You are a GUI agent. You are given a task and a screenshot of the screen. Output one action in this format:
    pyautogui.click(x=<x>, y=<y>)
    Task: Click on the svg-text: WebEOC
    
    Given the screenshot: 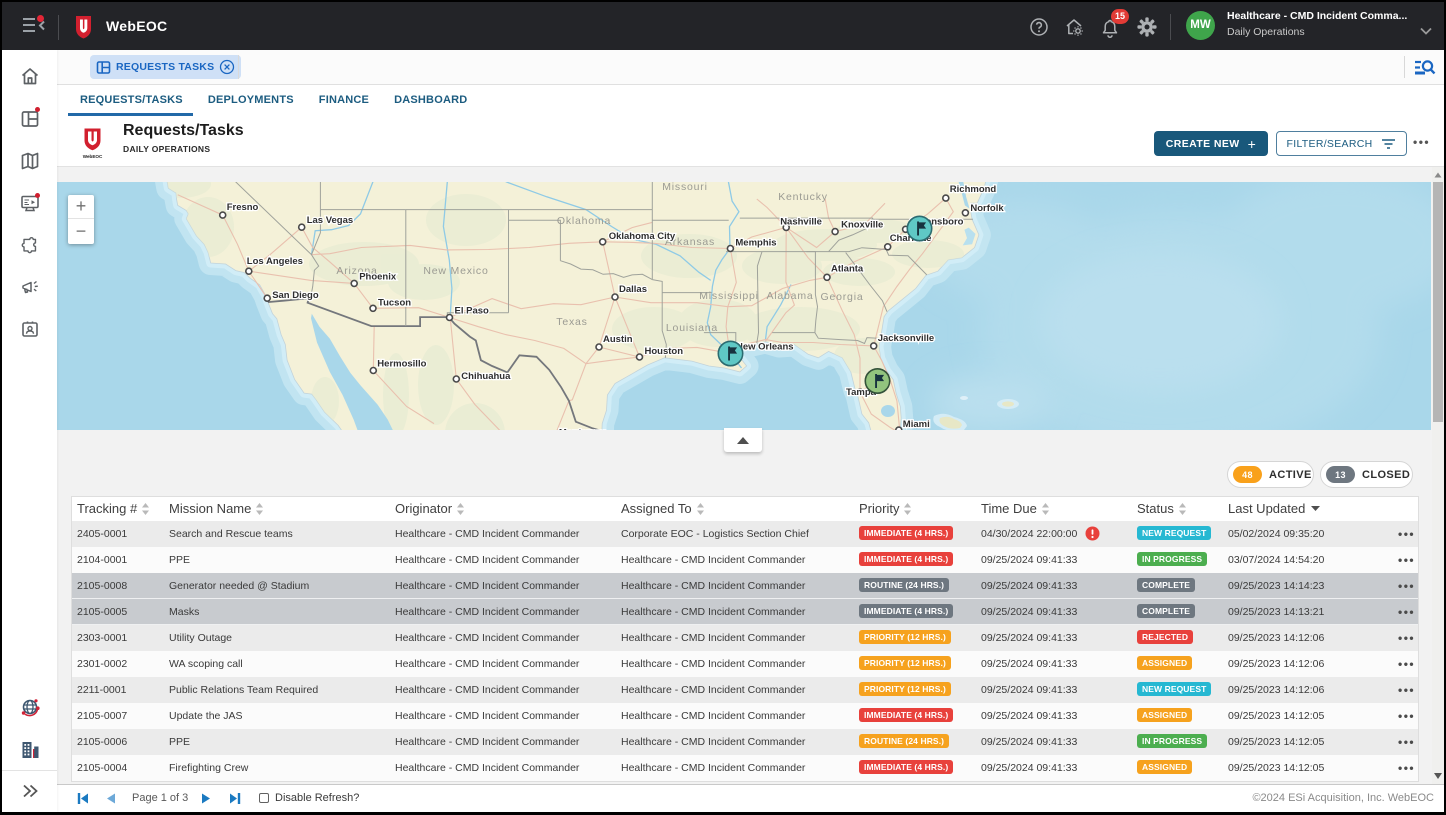 What is the action you would take?
    pyautogui.click(x=93, y=156)
    